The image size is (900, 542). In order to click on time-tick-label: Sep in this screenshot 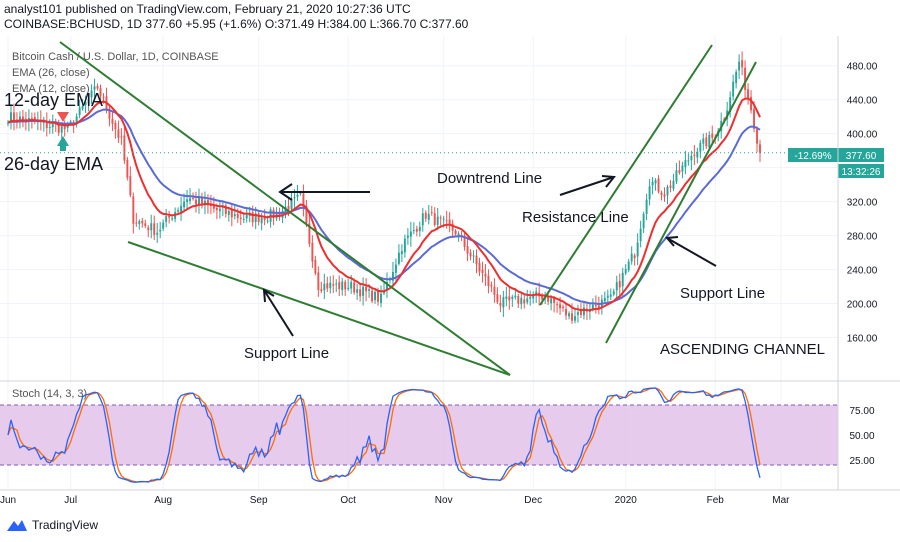, I will do `click(259, 500)`.